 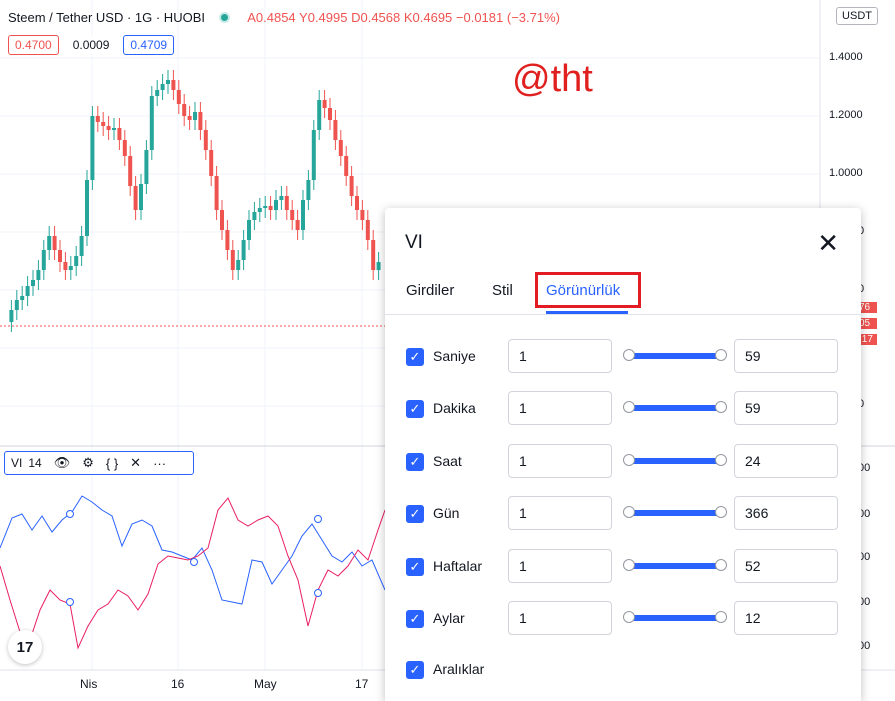 What do you see at coordinates (415, 619) in the screenshot?
I see `checkbox-months: ✓` at bounding box center [415, 619].